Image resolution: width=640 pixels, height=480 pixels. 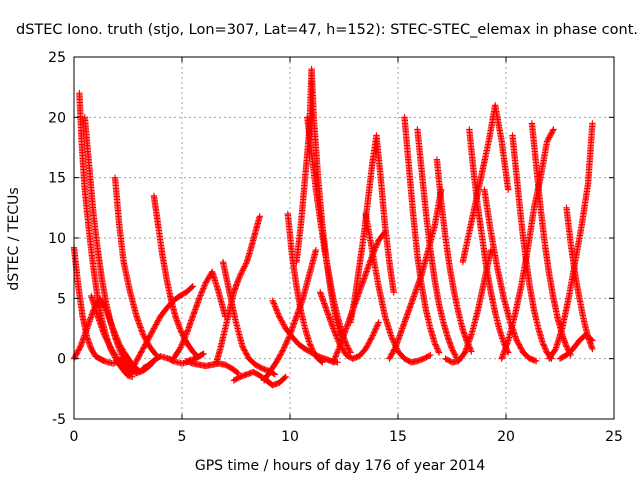 I want to click on y-tick-label: 15, so click(x=57, y=179).